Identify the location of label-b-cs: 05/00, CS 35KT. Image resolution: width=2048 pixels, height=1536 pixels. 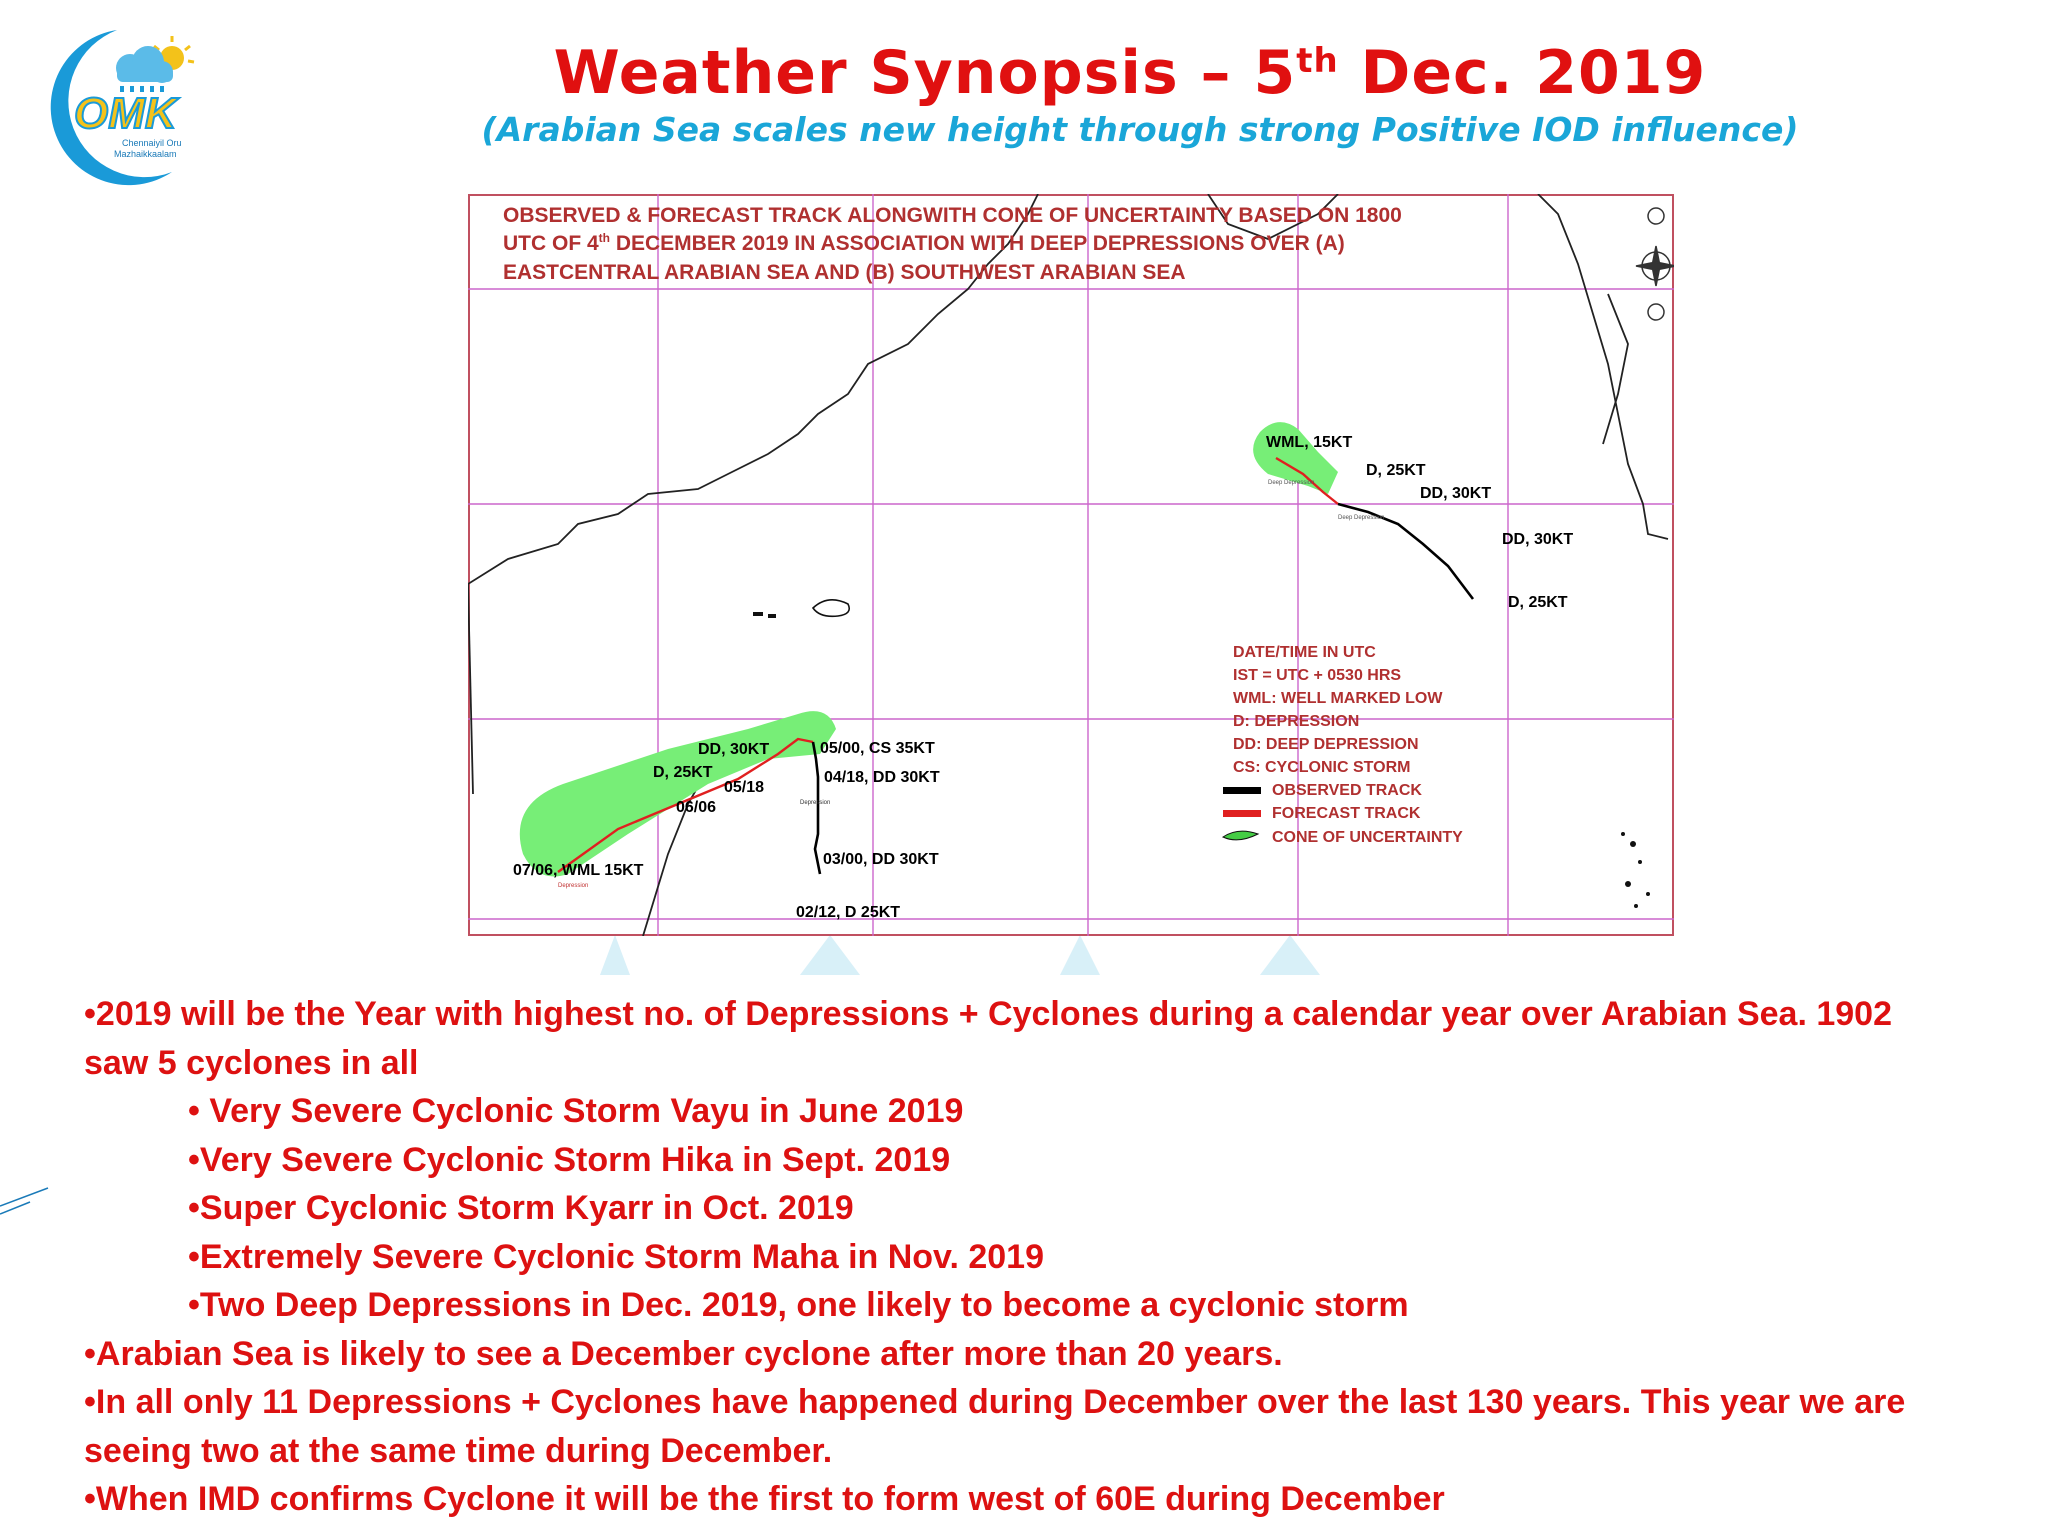
(877, 748).